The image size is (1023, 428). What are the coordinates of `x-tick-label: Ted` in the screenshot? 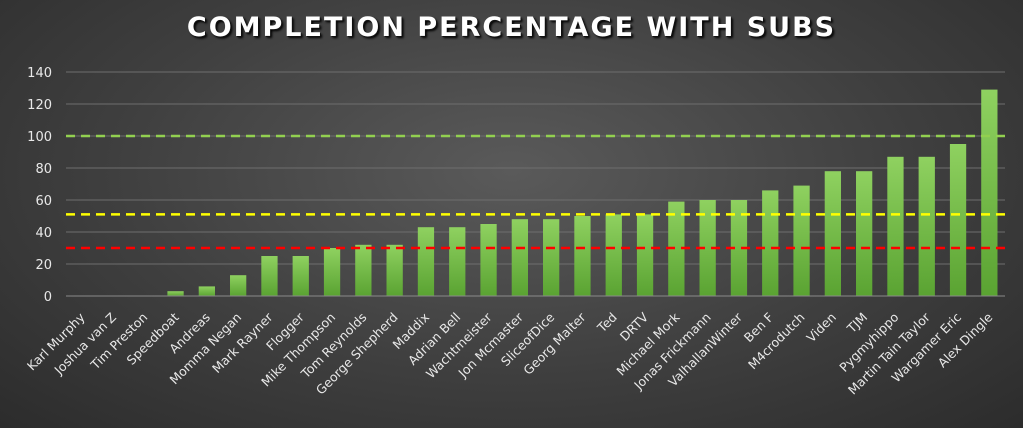 It's located at (607, 323).